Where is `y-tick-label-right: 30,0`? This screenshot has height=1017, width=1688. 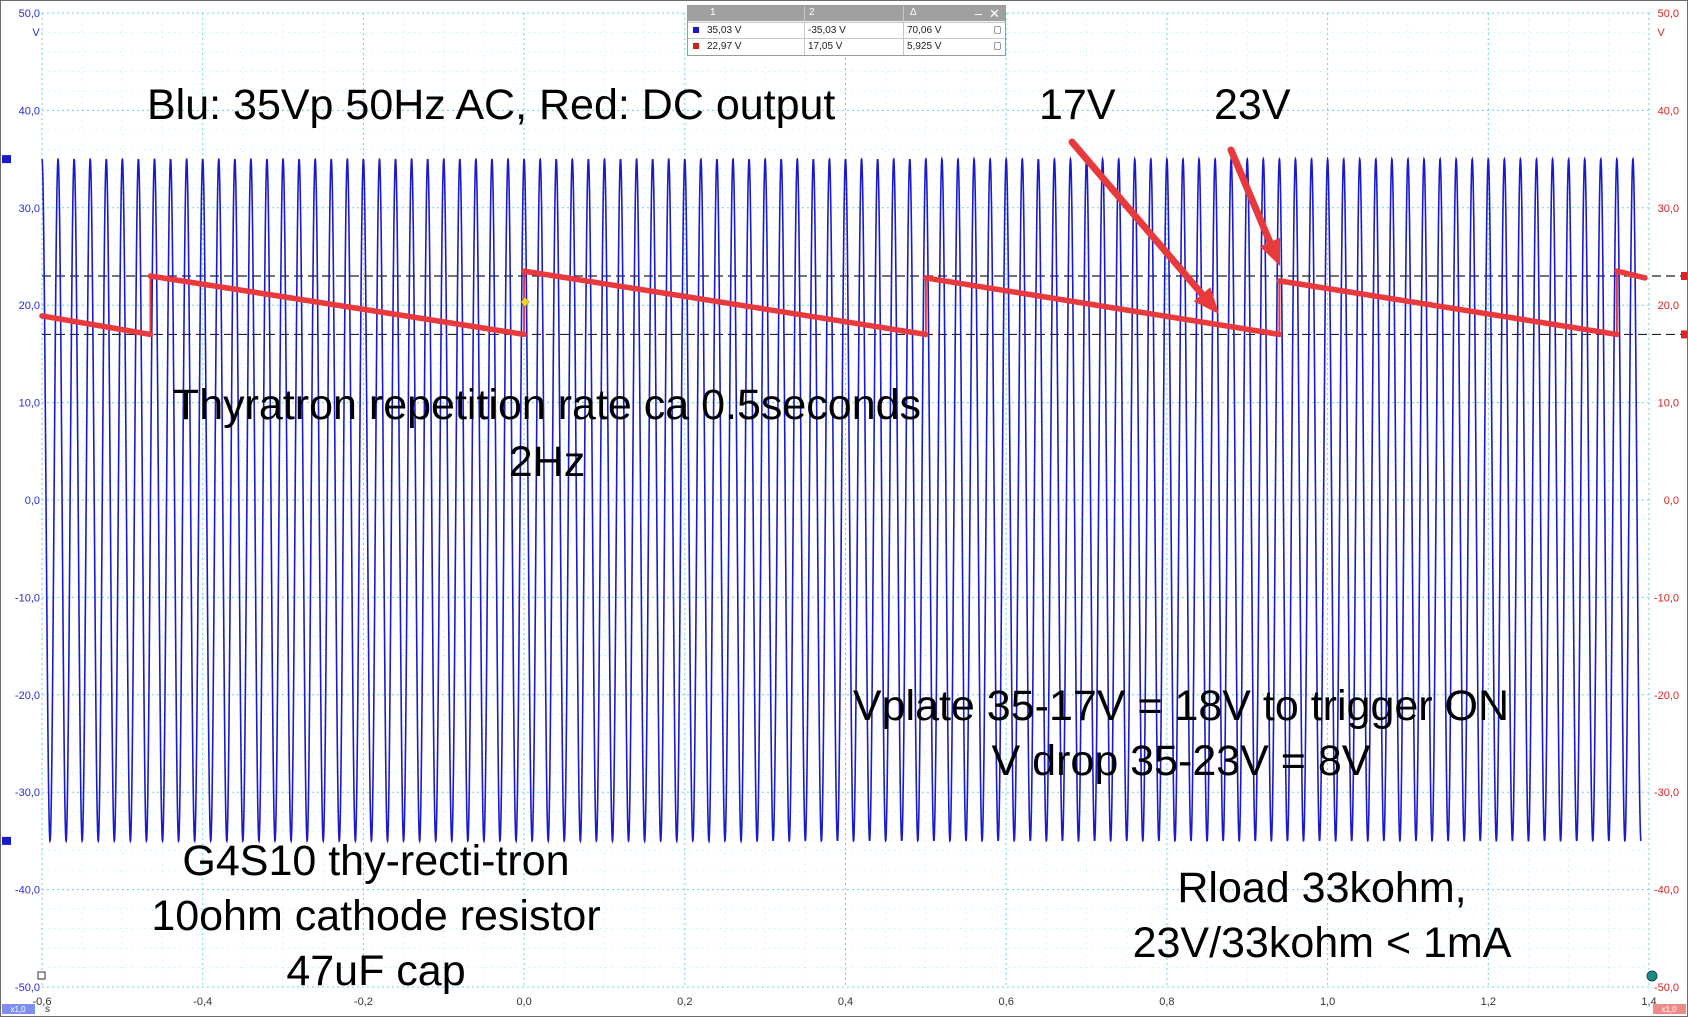 y-tick-label-right: 30,0 is located at coordinates (1668, 209).